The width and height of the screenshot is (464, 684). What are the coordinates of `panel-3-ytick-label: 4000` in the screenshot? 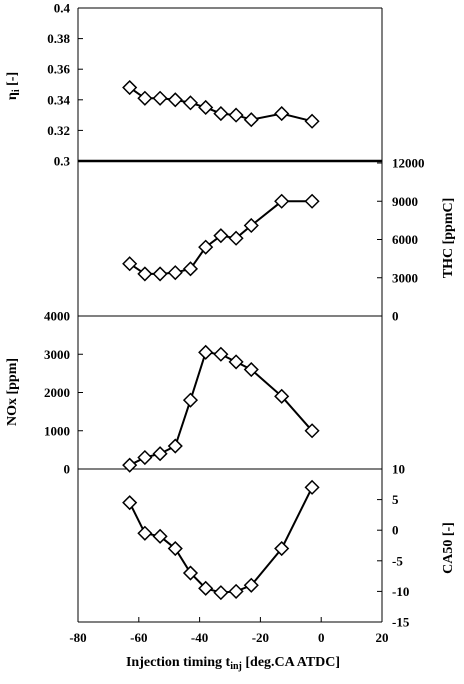 It's located at (57, 316).